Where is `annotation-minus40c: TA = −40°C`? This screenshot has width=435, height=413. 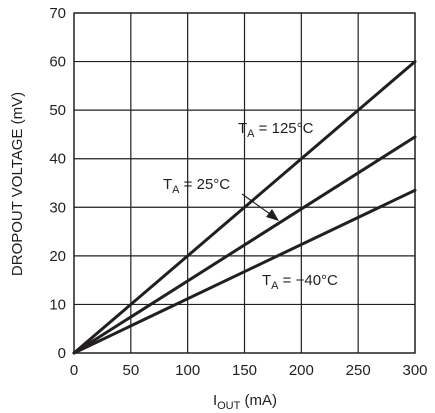 annotation-minus40c: TA = −40°C is located at coordinates (300, 282).